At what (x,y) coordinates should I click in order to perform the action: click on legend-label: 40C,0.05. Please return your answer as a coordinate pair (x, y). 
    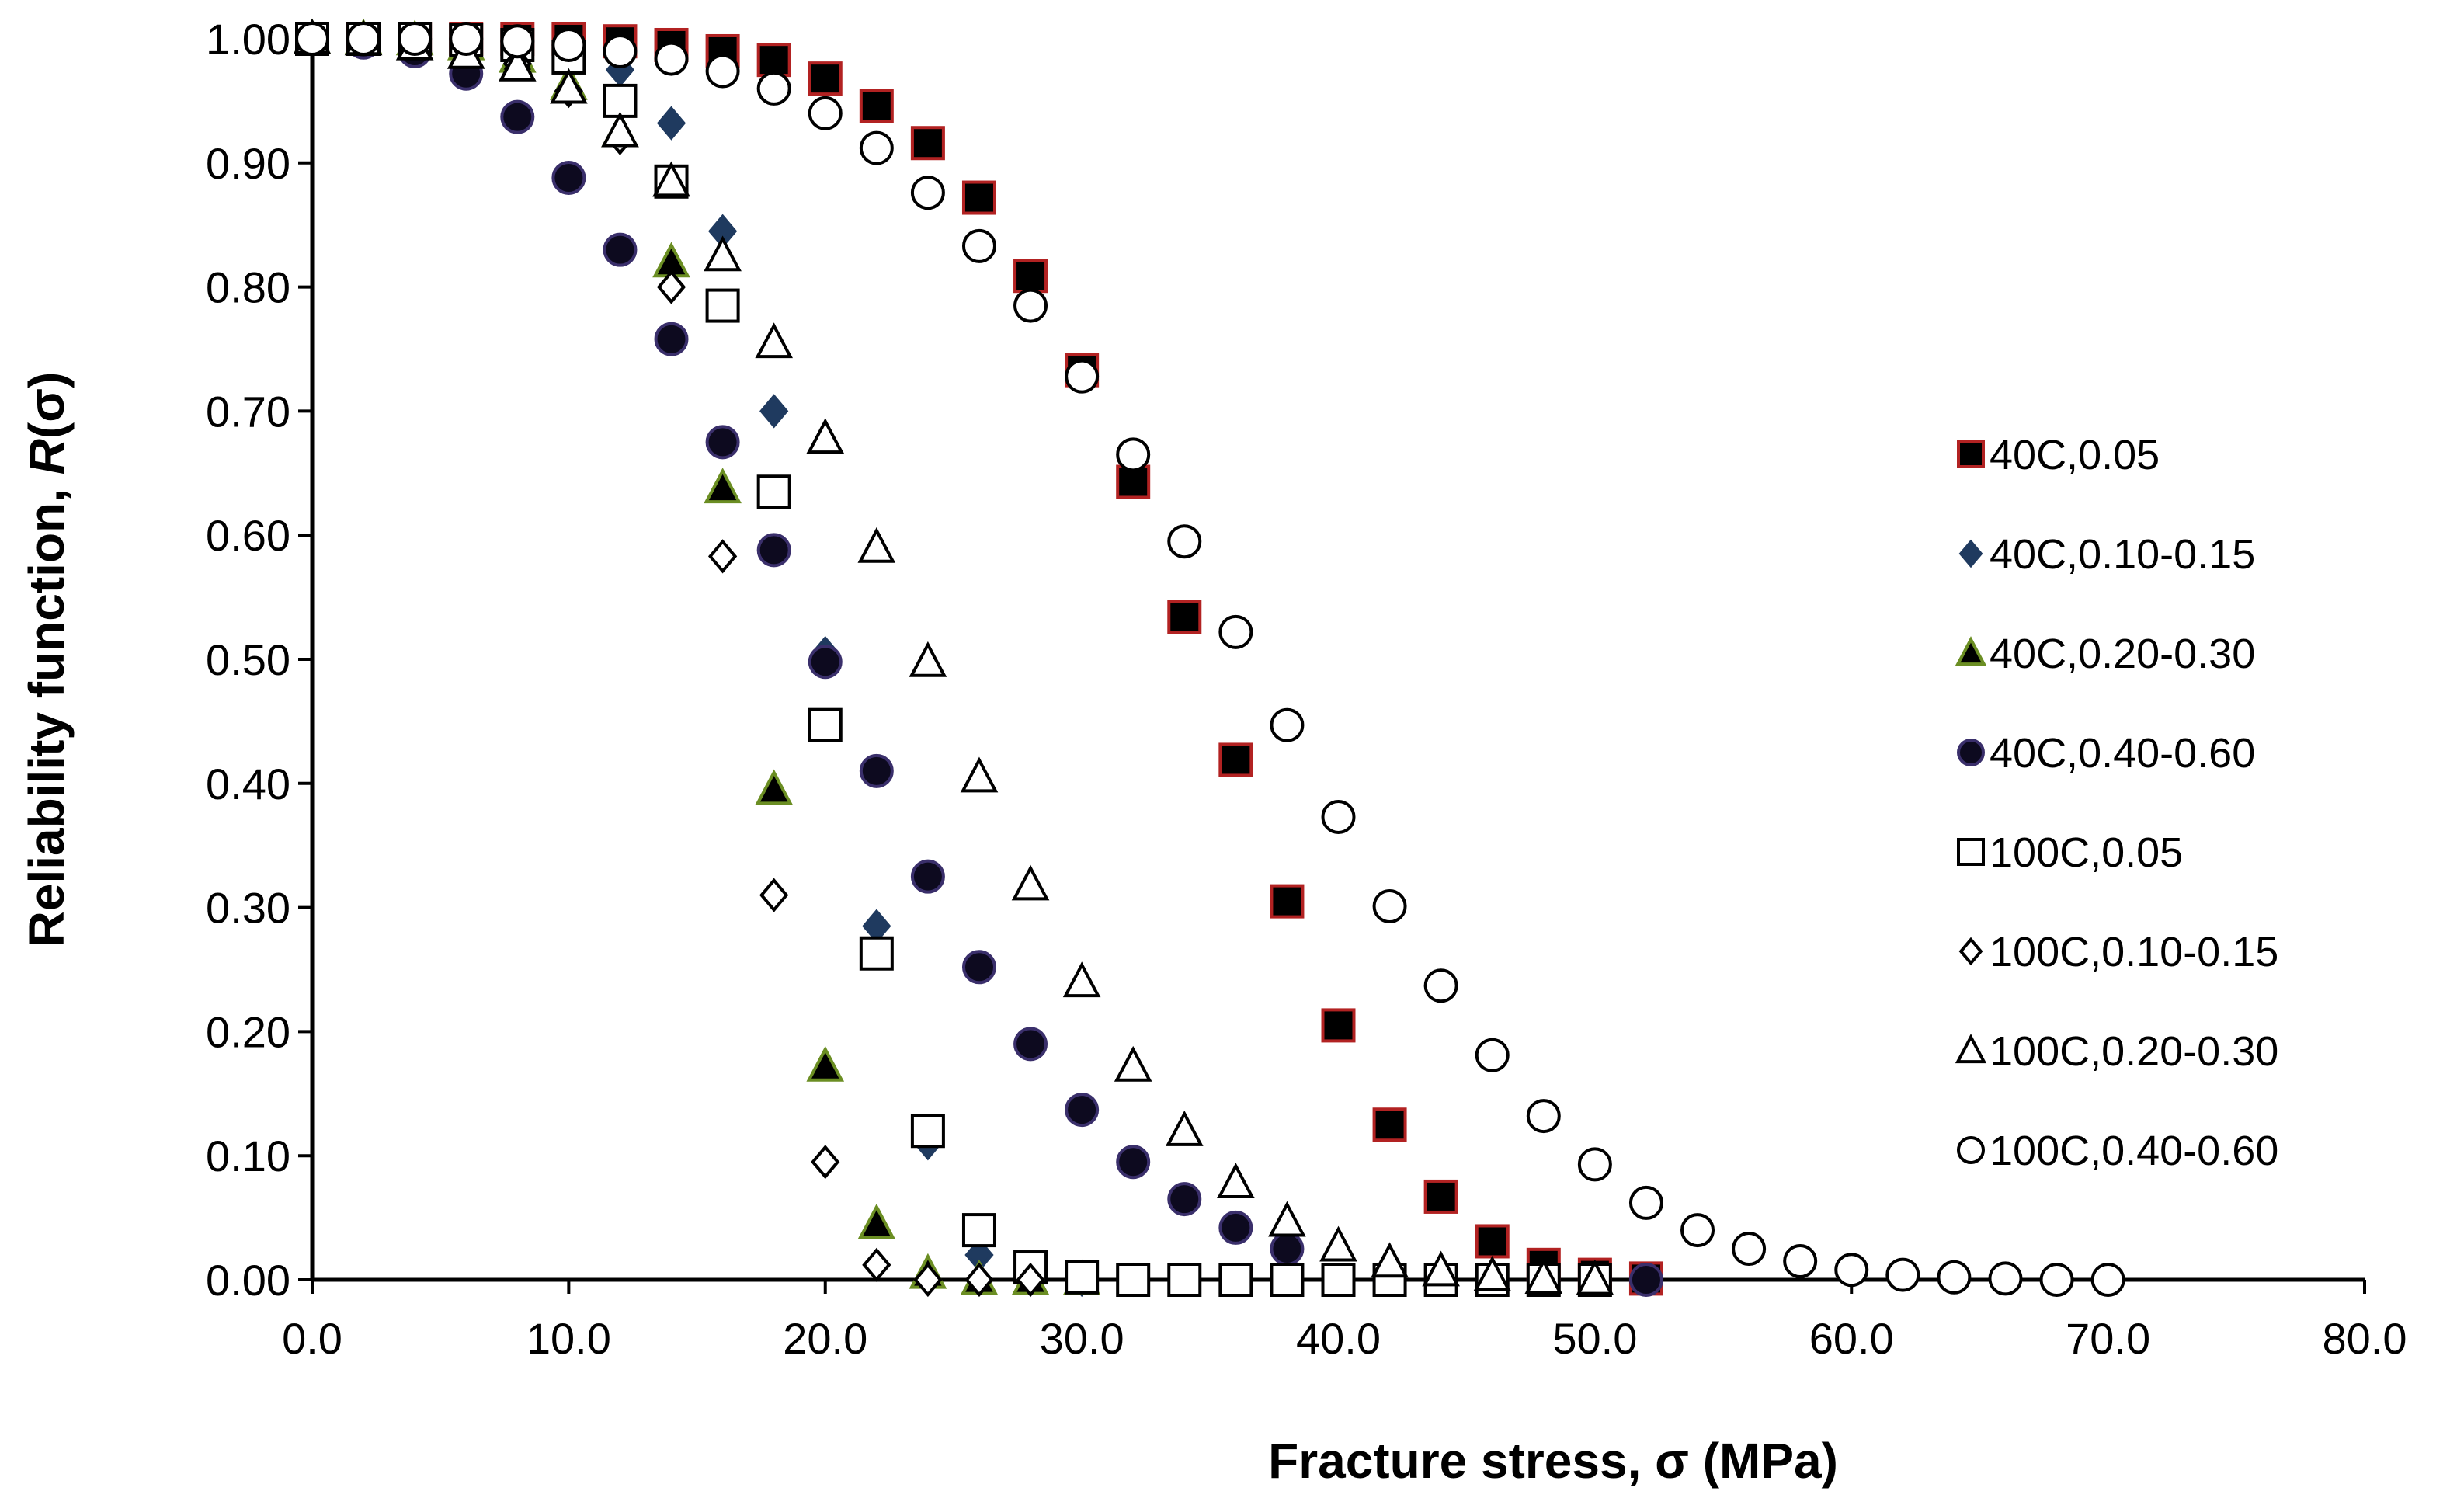
    Looking at the image, I should click on (2075, 455).